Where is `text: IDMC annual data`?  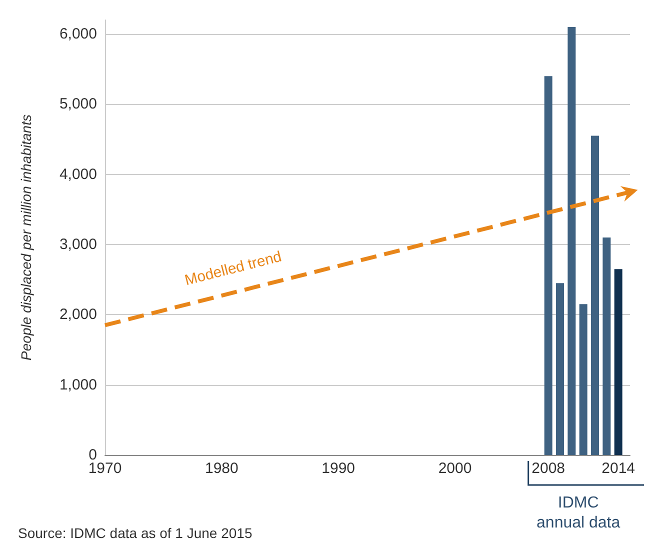 text: IDMC annual data is located at coordinates (578, 513).